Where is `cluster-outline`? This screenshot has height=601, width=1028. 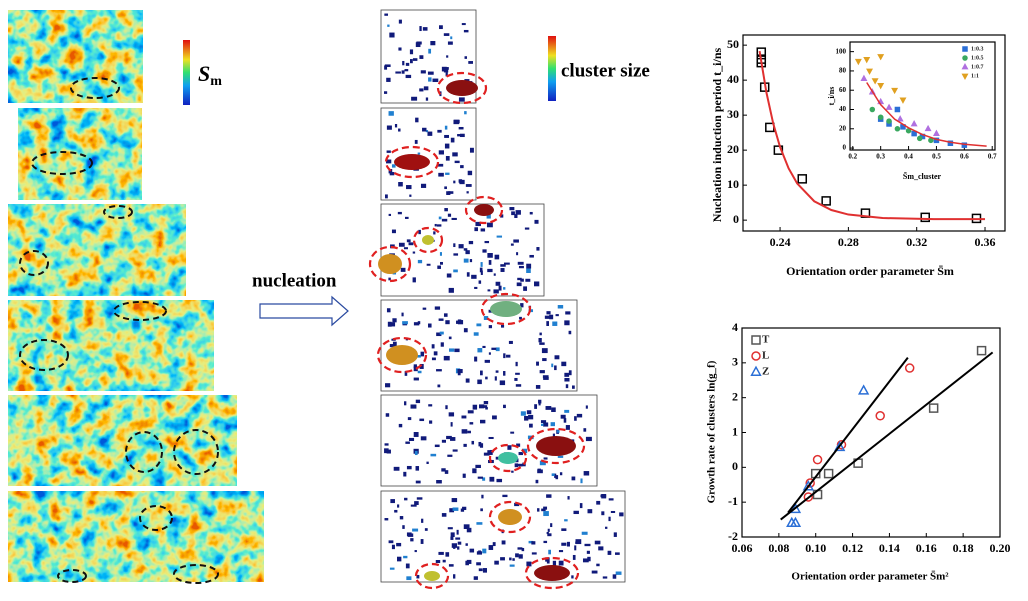
cluster-outline is located at coordinates (390, 264).